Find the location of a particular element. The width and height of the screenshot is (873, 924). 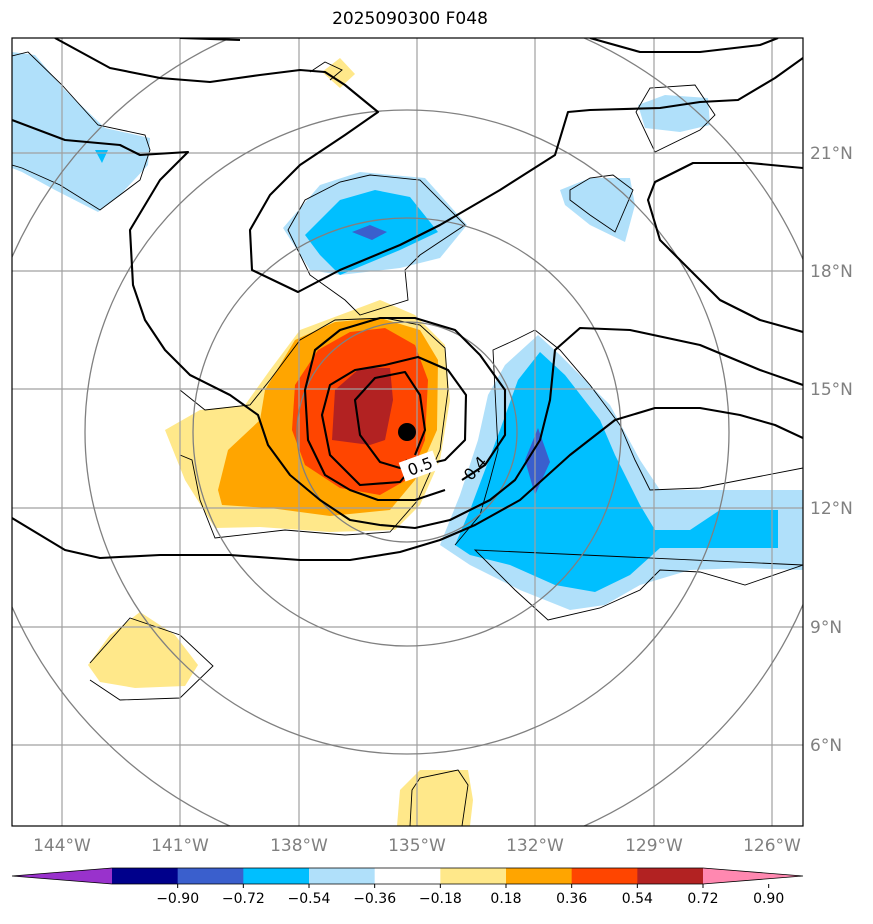

thin-contour-east is located at coordinates (628, 475).